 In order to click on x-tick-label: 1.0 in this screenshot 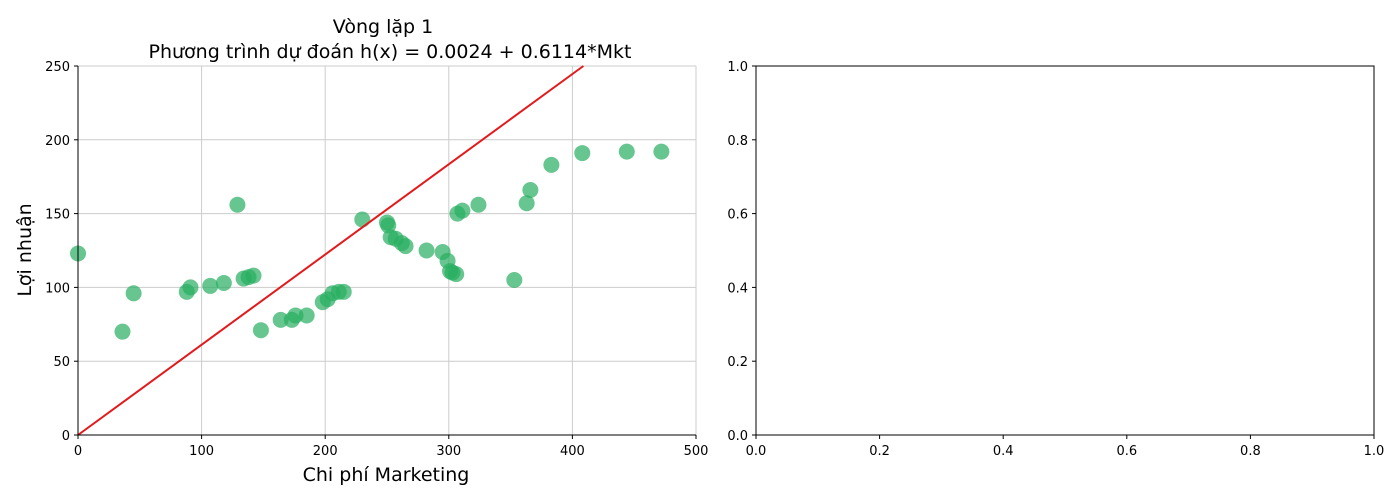, I will do `click(1374, 451)`.